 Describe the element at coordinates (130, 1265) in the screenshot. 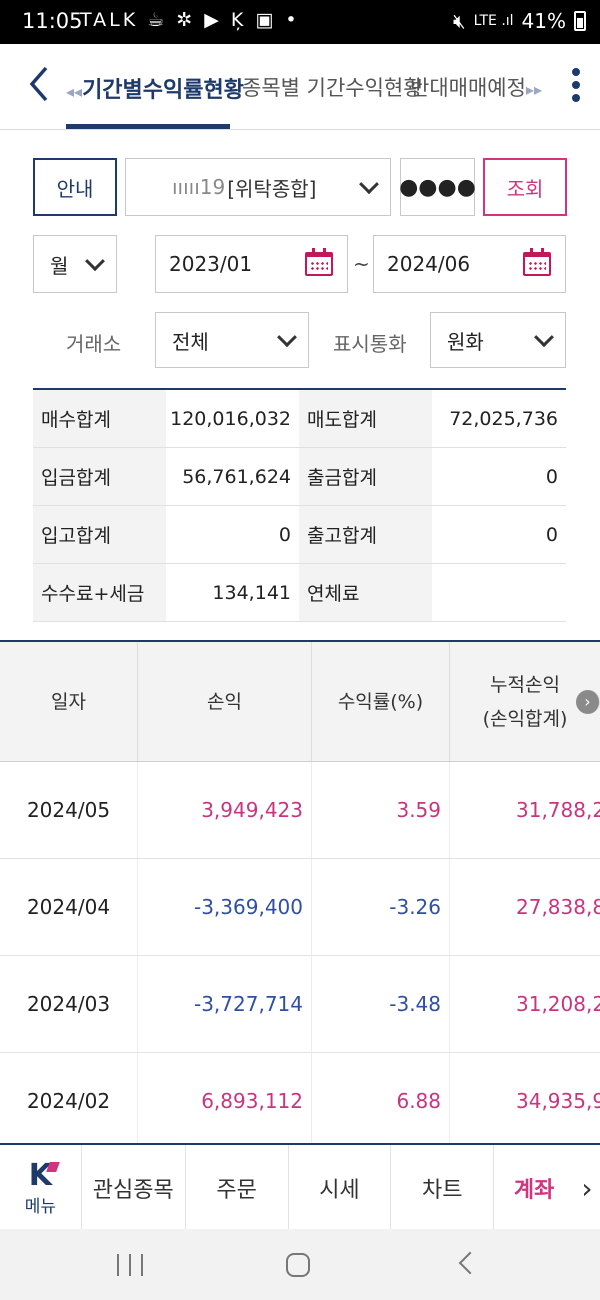

I see `recents-icon` at that location.